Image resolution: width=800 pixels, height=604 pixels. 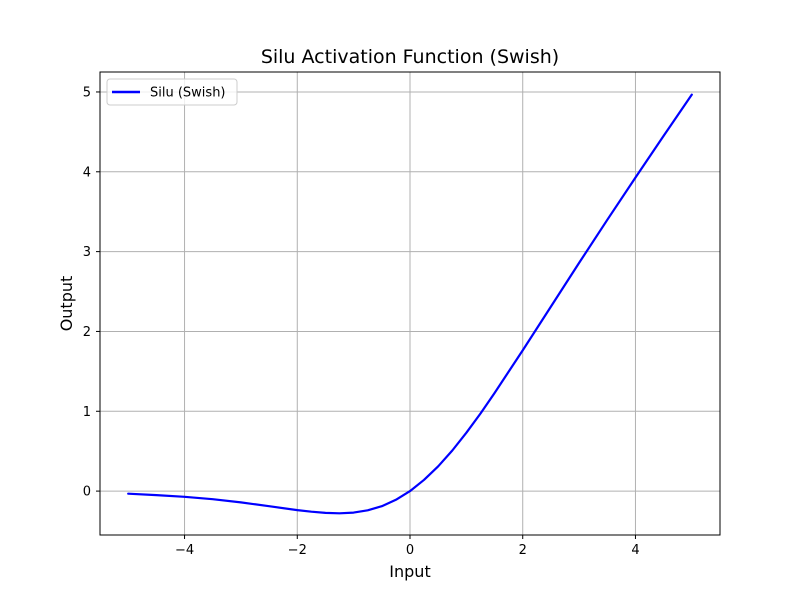 I want to click on x-axis-title: Input, so click(x=409, y=571).